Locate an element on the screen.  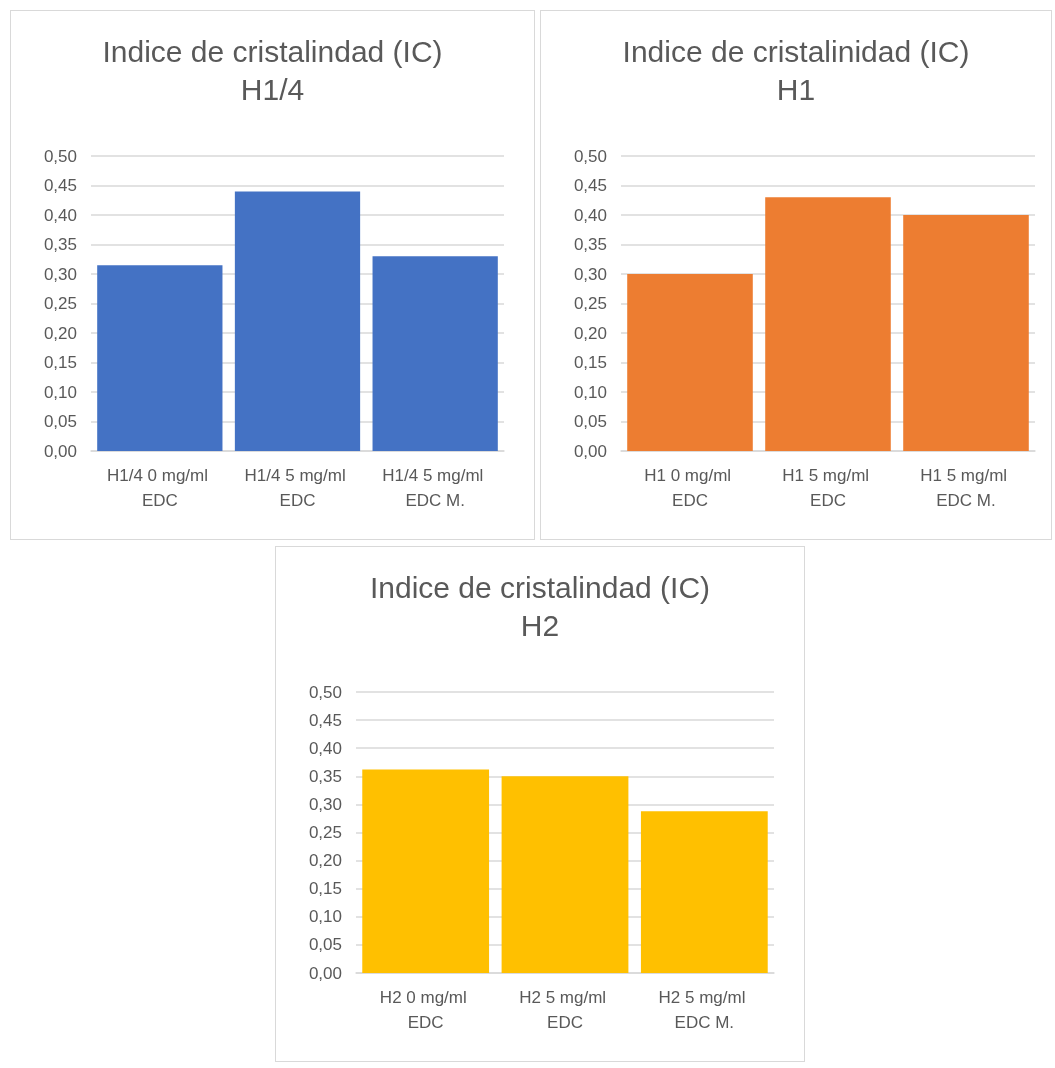
x-tick-label: H2 5 mg/ml EDC is located at coordinates (565, 1010).